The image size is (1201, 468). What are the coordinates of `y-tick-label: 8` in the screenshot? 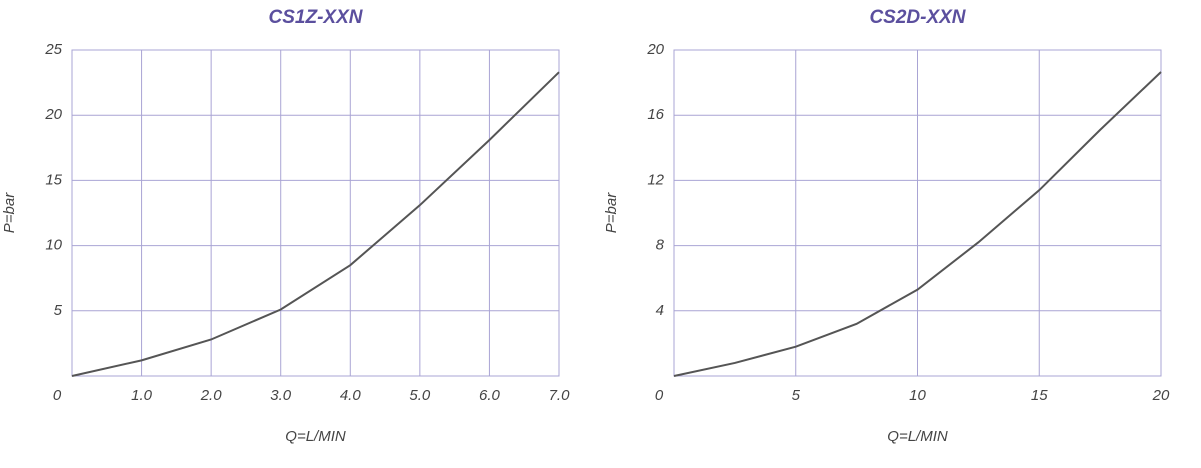 It's located at (660, 245).